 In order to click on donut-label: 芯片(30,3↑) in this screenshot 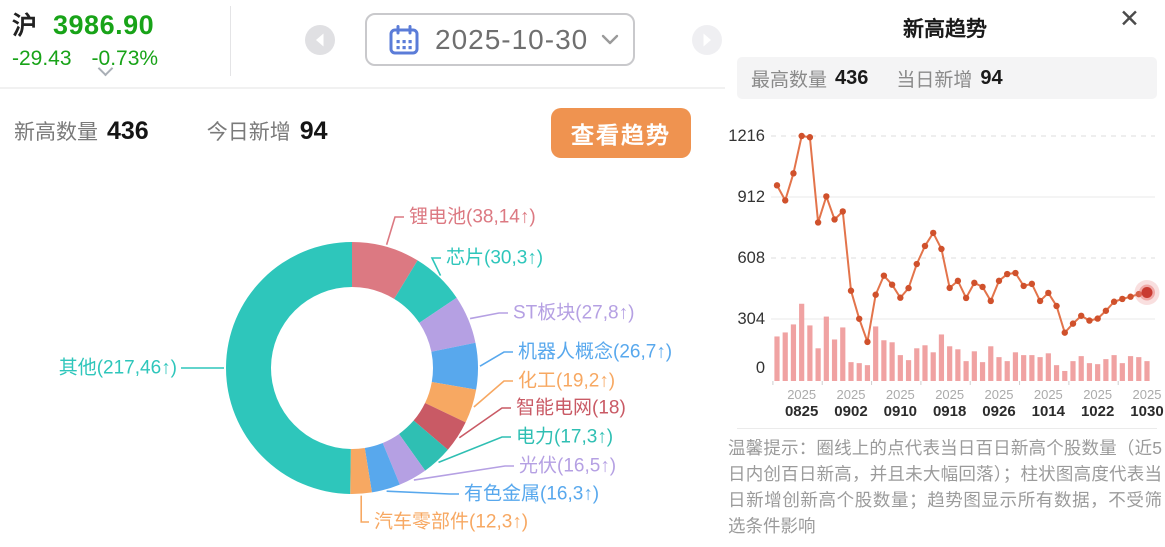, I will do `click(494, 258)`.